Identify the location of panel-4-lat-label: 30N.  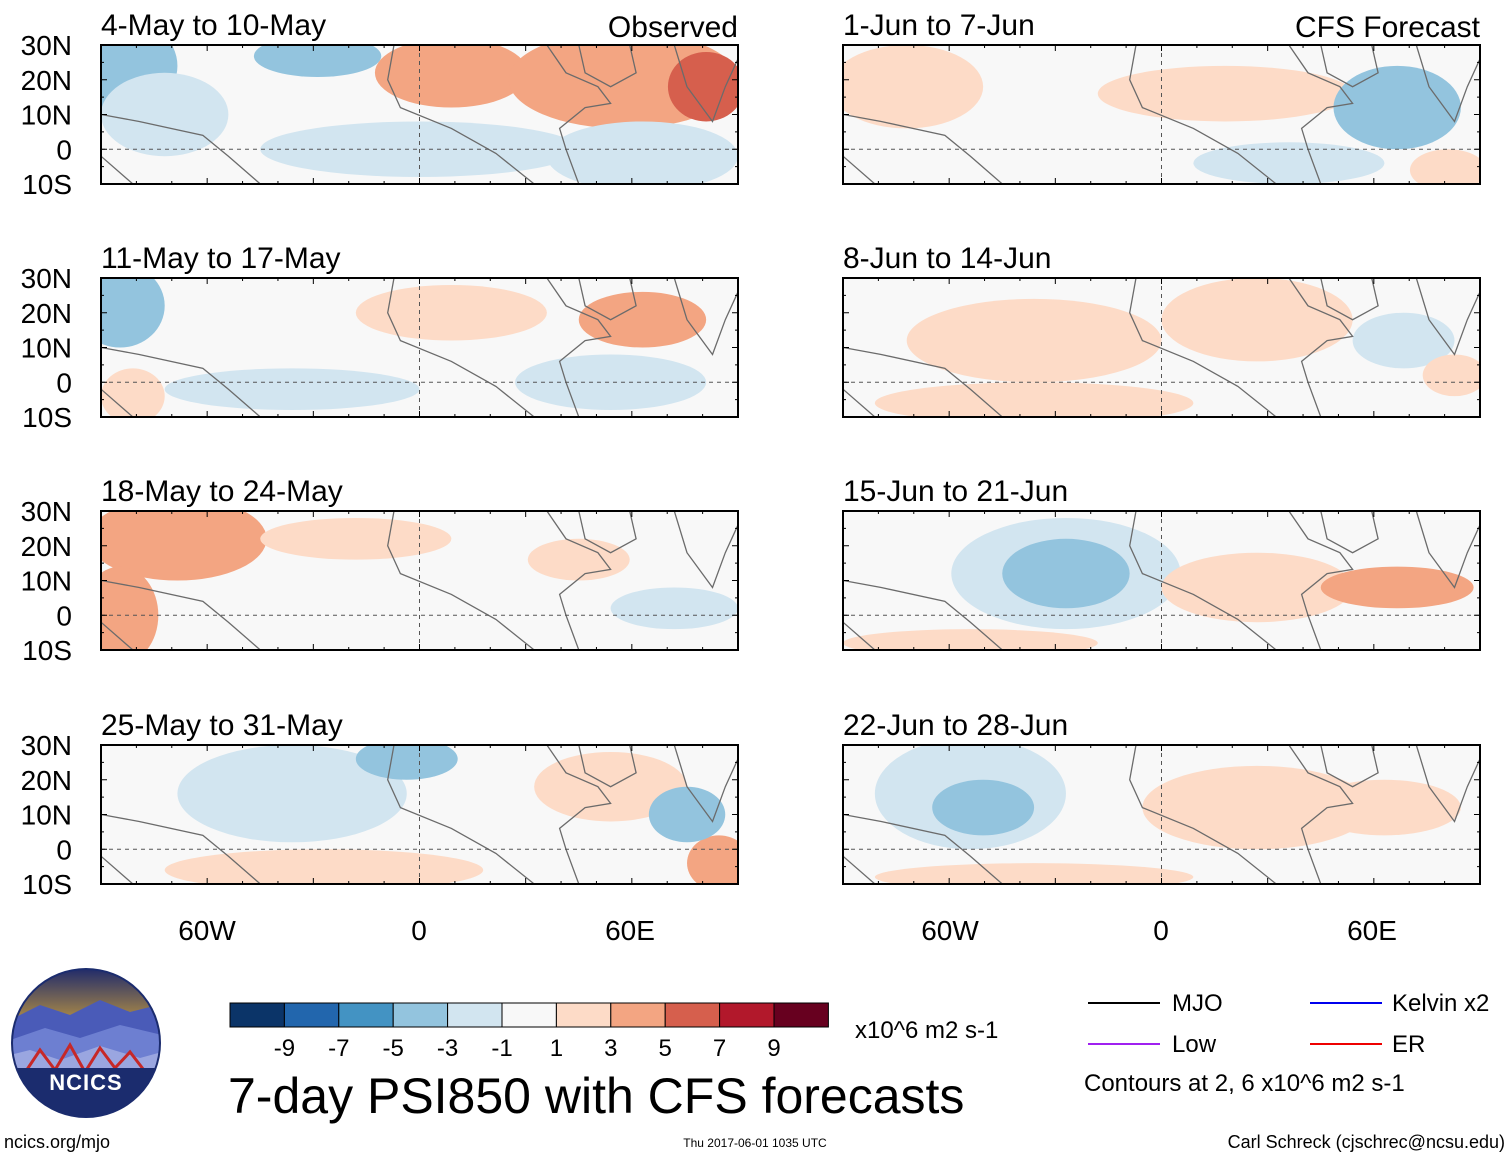
(46, 745).